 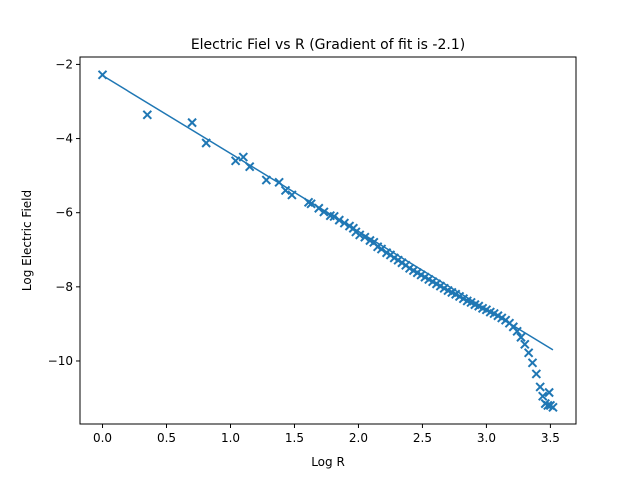 I want to click on y-tick-label: −6, so click(x=64, y=213).